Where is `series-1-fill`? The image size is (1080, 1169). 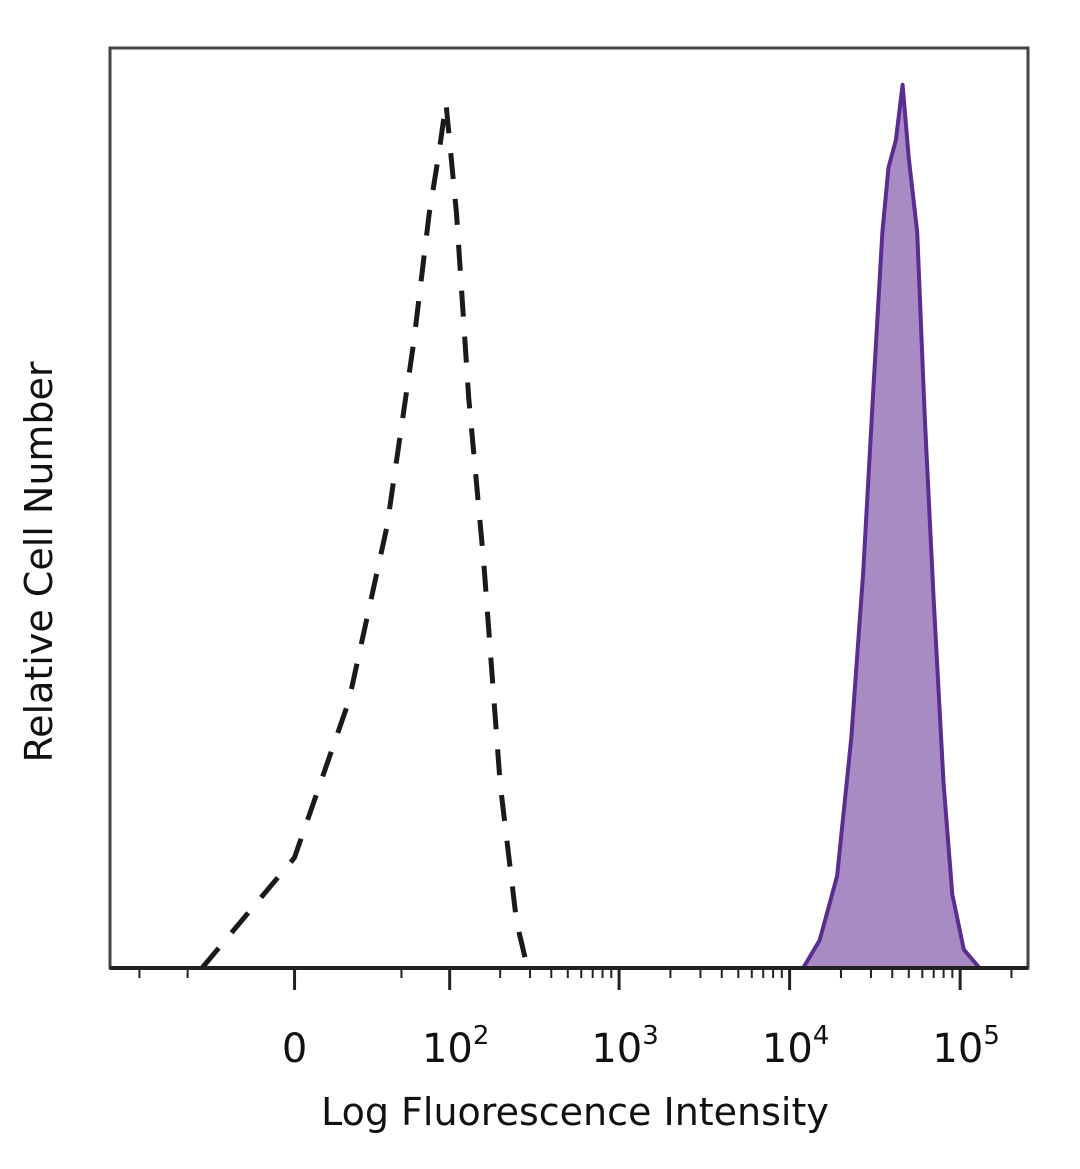
series-1-fill is located at coordinates (891, 526).